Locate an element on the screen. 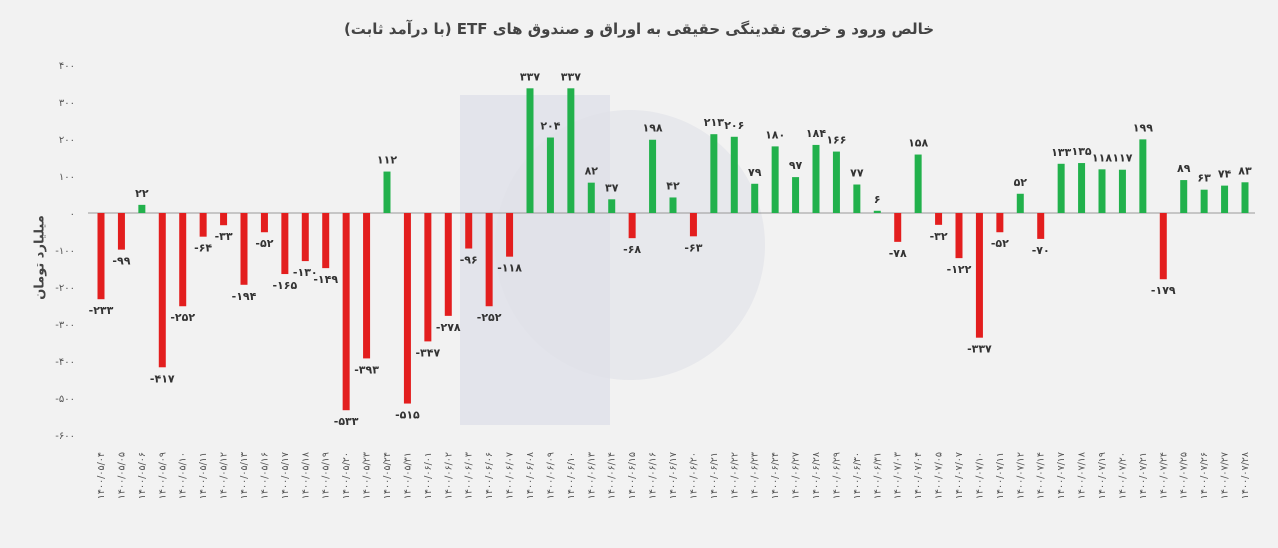 This screenshot has width=1278, height=548. data-label: ۱۱۷ is located at coordinates (1122, 158).